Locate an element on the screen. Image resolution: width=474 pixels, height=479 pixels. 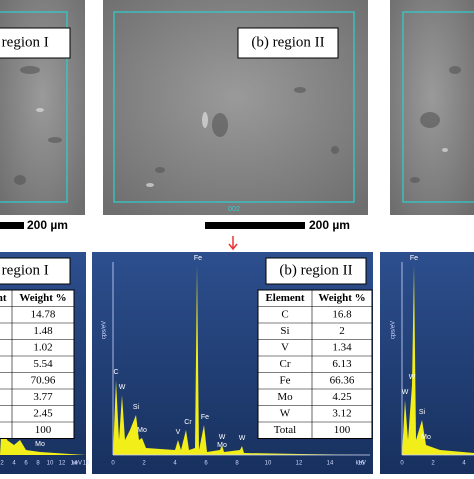
table-cell: 3.77 is located at coordinates (43, 397).